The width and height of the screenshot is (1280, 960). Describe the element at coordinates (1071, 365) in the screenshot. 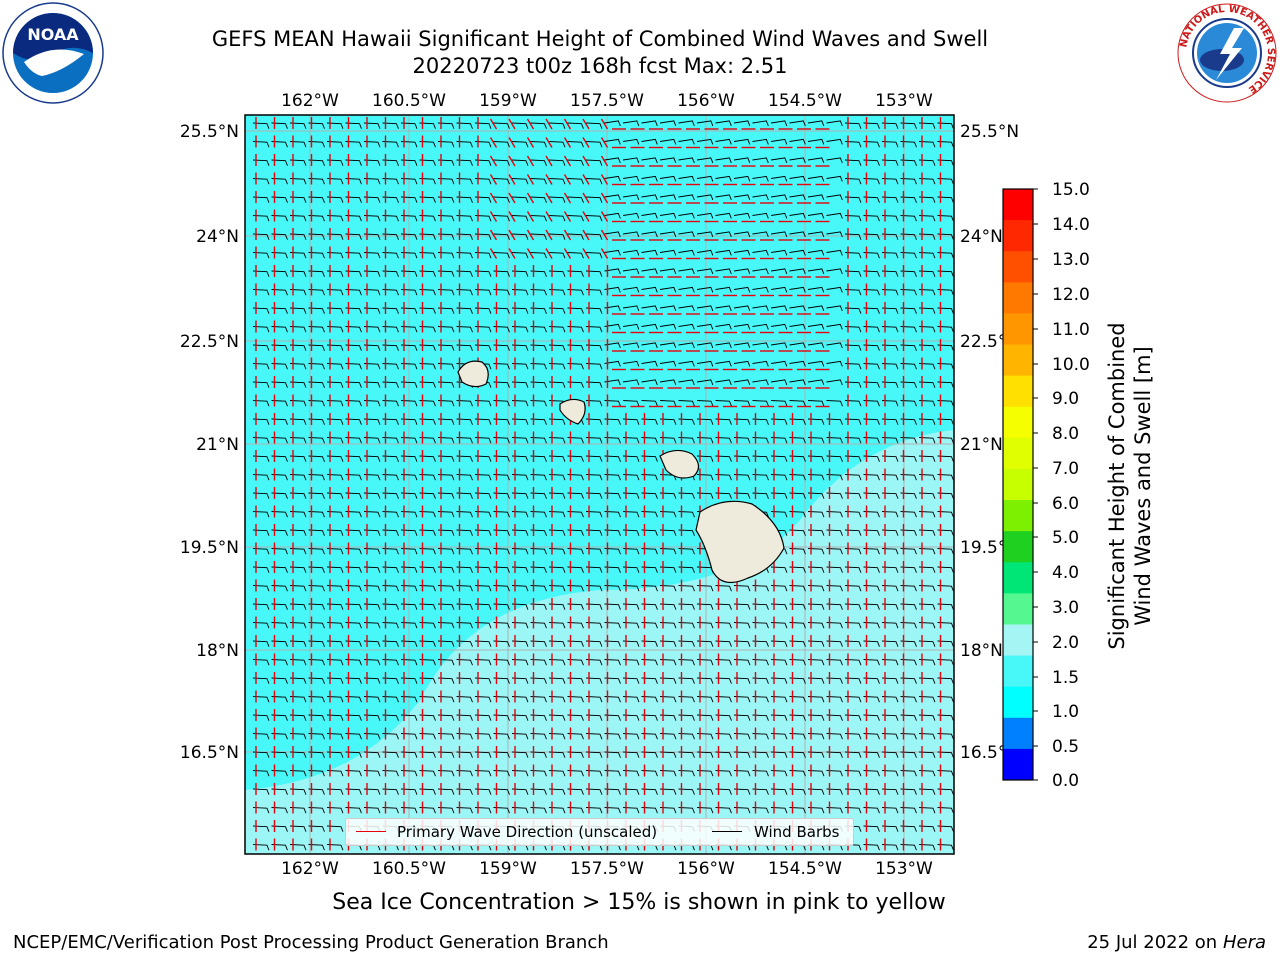

I see `colorbar-tick-label: 10.0` at that location.